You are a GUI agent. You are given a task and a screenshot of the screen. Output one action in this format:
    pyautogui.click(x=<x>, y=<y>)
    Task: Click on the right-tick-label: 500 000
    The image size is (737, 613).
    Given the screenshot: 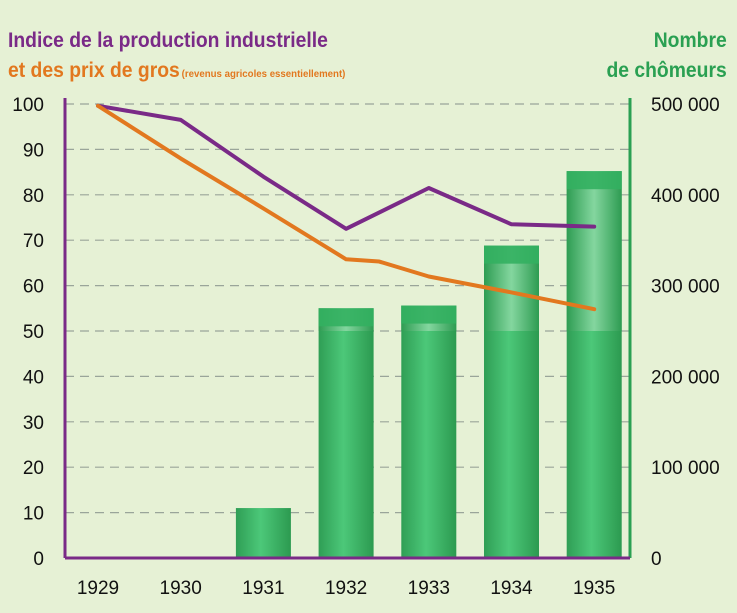 What is the action you would take?
    pyautogui.click(x=685, y=105)
    